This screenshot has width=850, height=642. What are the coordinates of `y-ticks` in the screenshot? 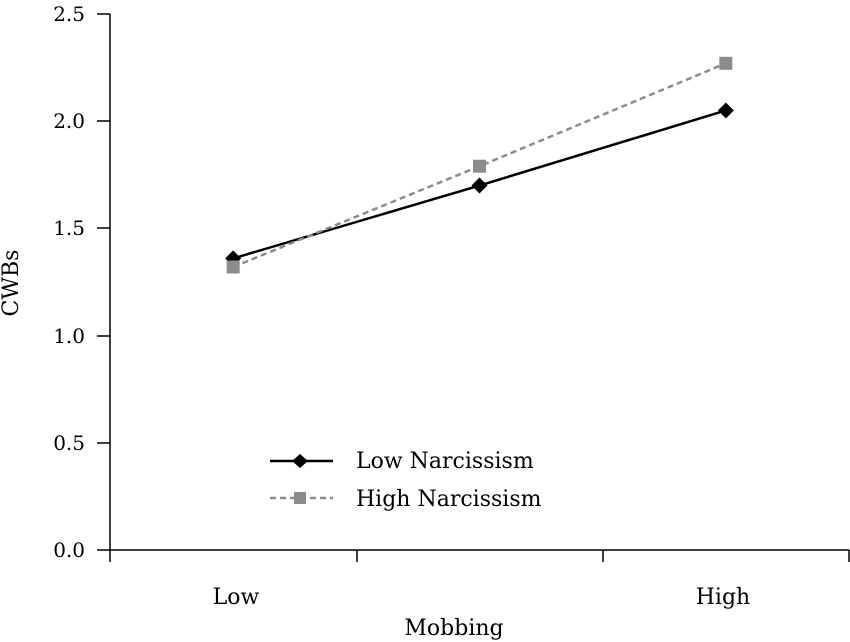 It's located at (103, 282).